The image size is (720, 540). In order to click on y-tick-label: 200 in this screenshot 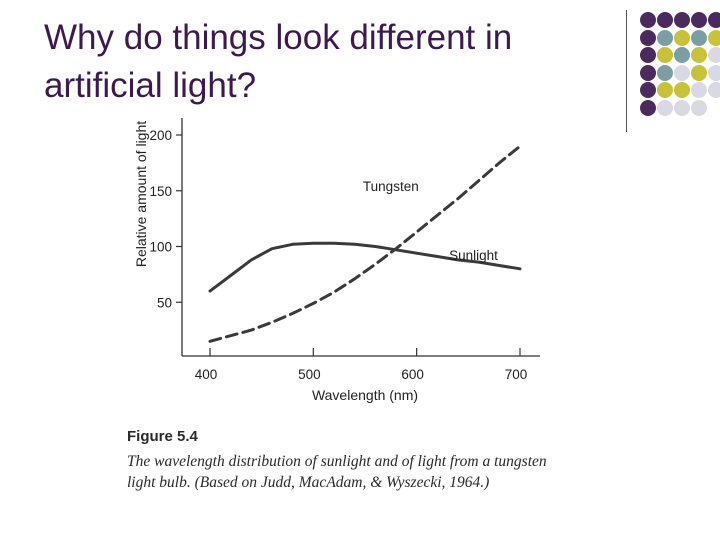, I will do `click(160, 135)`.